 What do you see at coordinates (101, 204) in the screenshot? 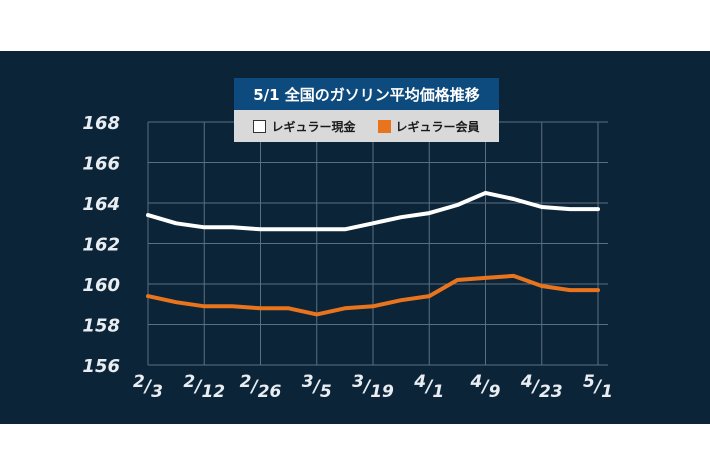
I see `y-tick-label: 164` at bounding box center [101, 204].